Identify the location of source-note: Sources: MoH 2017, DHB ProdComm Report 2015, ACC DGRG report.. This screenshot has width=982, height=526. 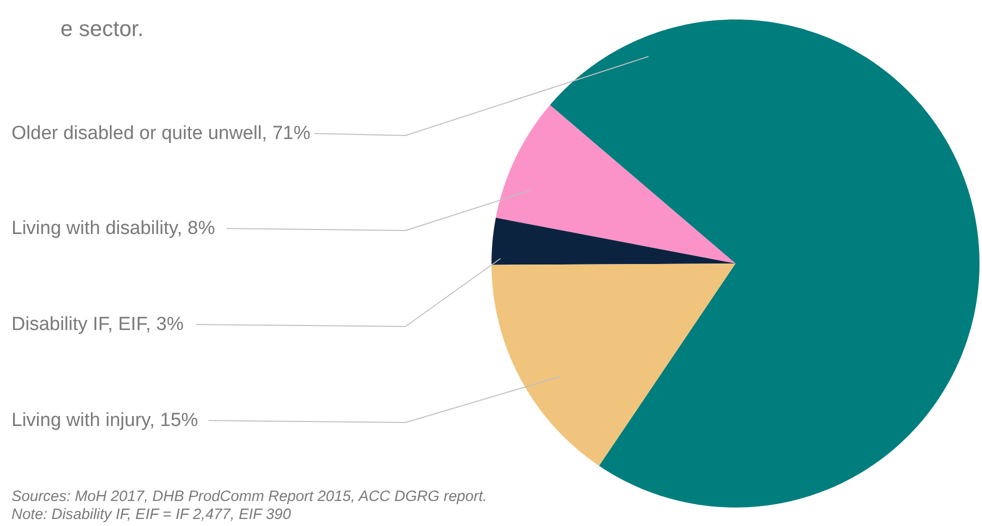
(249, 496).